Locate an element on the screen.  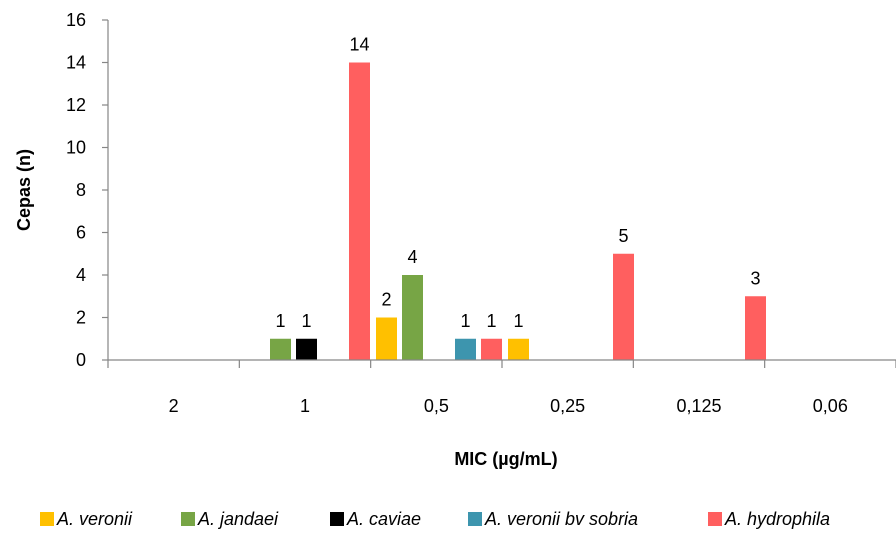
x-tick-label: 0,25 is located at coordinates (567, 406).